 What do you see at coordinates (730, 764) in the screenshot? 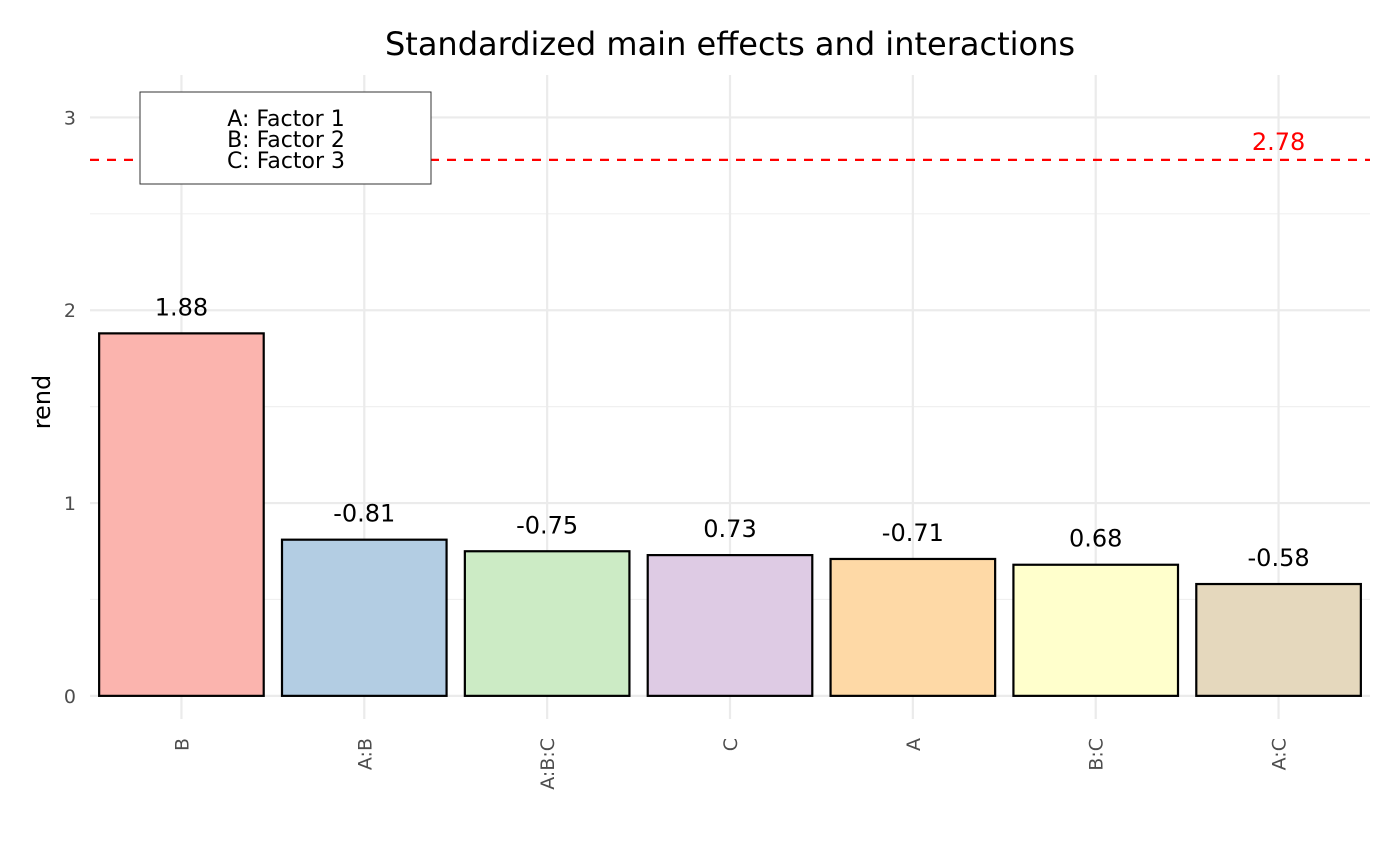
I see `x-axis-ticks: B A:B A:B:C C A B:C A:C` at bounding box center [730, 764].